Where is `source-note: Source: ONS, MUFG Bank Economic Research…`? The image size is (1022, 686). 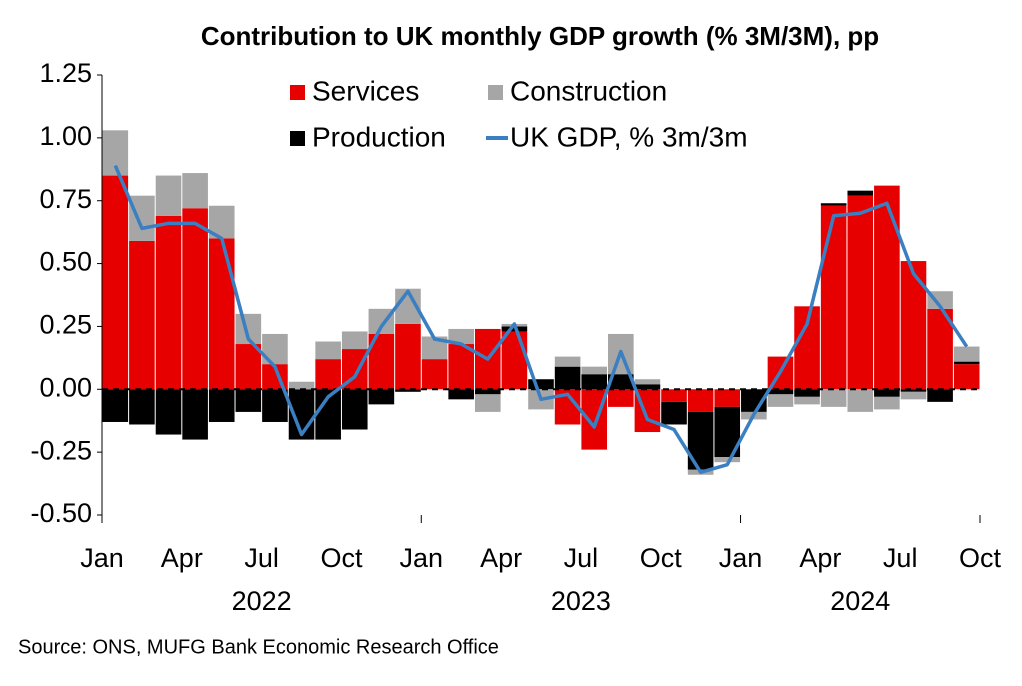
source-note: Source: ONS, MUFG Bank Economic Research… is located at coordinates (258, 647).